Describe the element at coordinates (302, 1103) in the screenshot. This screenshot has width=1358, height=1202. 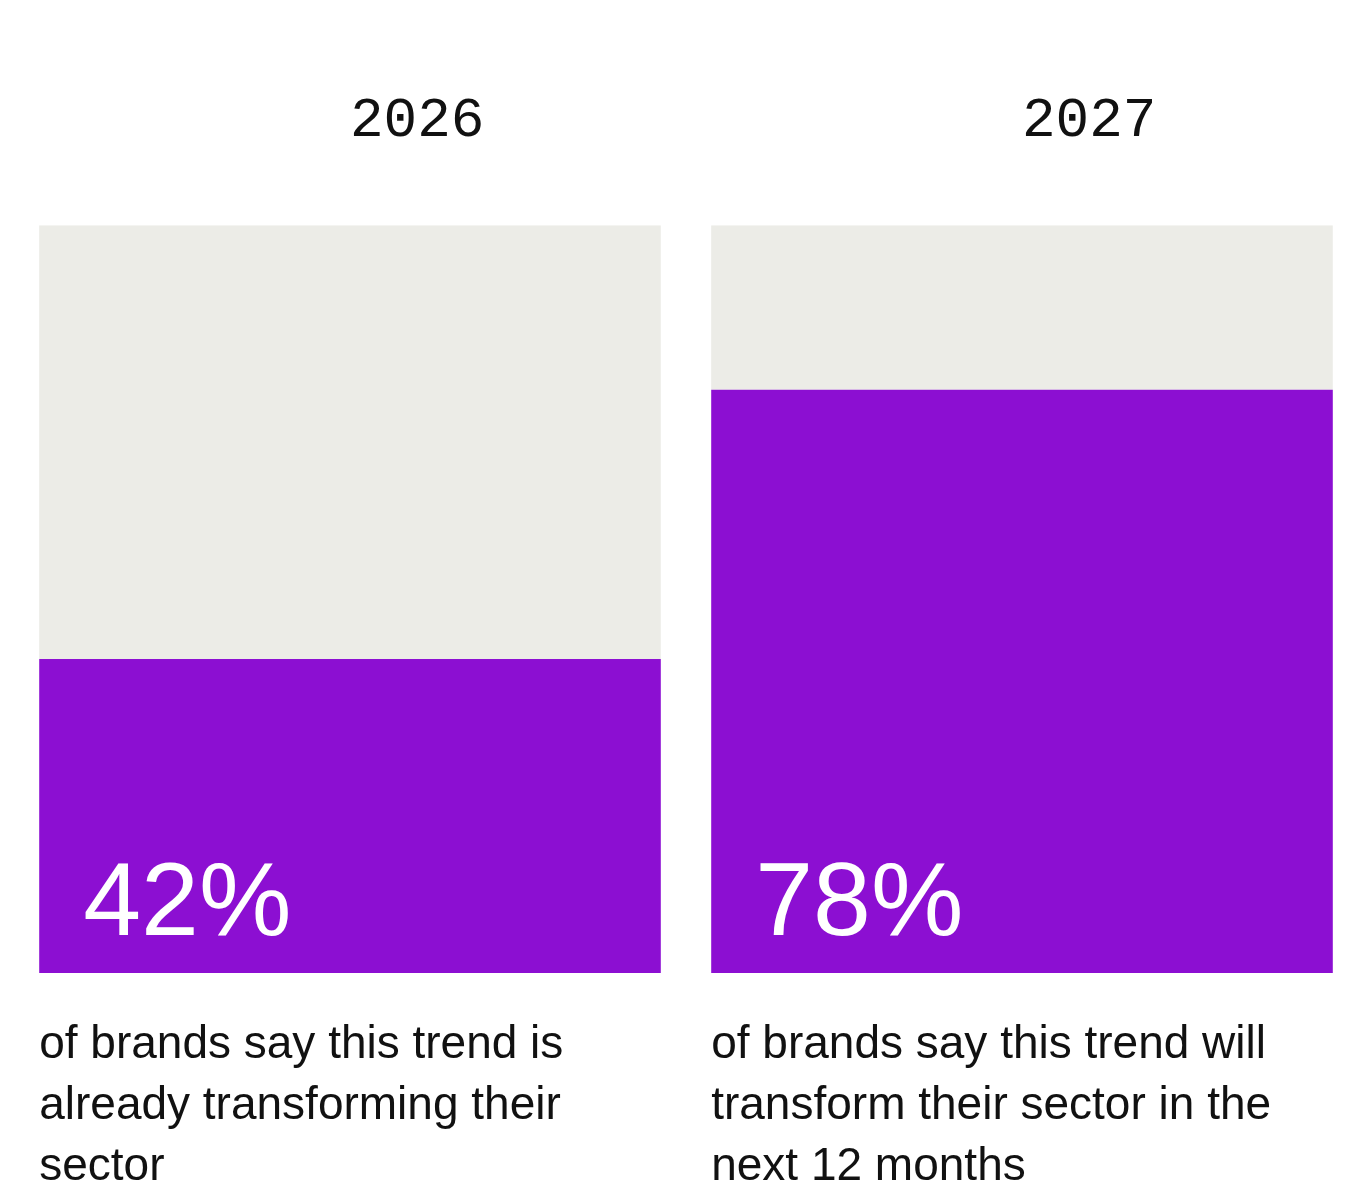
I see `text: of brands say this trend is already transforming their sector` at that location.